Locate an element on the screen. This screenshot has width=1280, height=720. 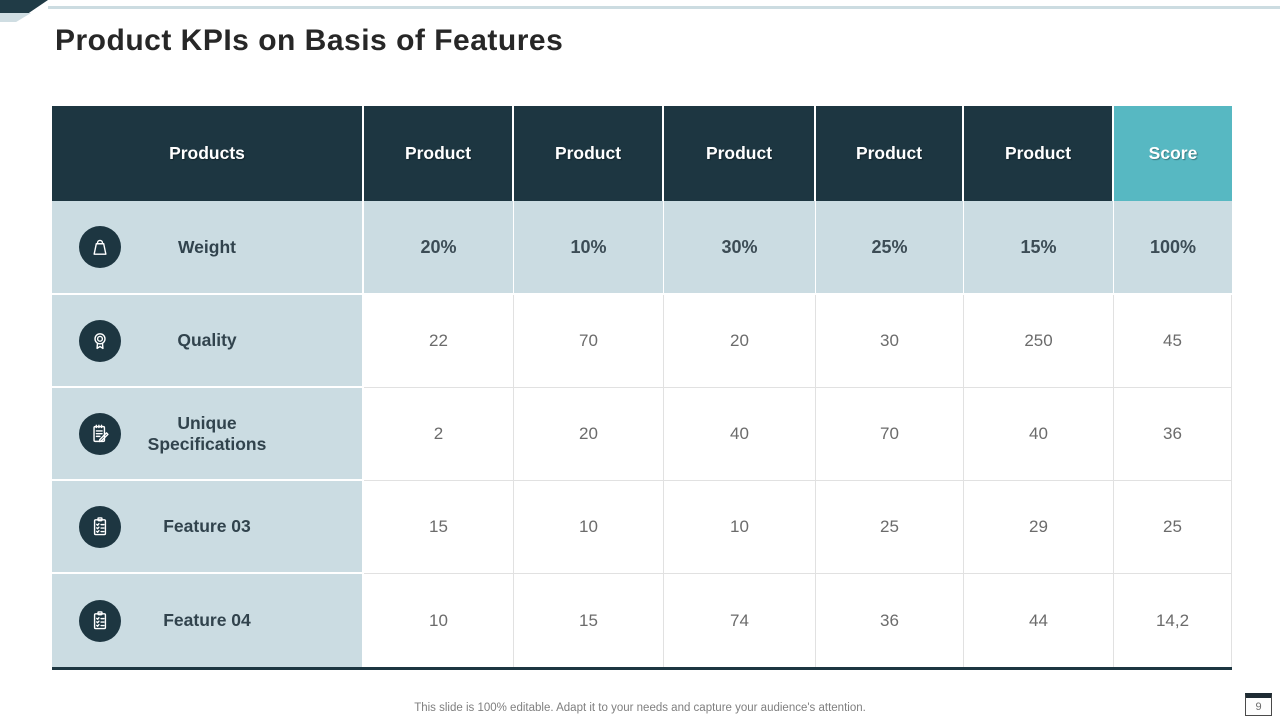
weight-icon is located at coordinates (100, 247).